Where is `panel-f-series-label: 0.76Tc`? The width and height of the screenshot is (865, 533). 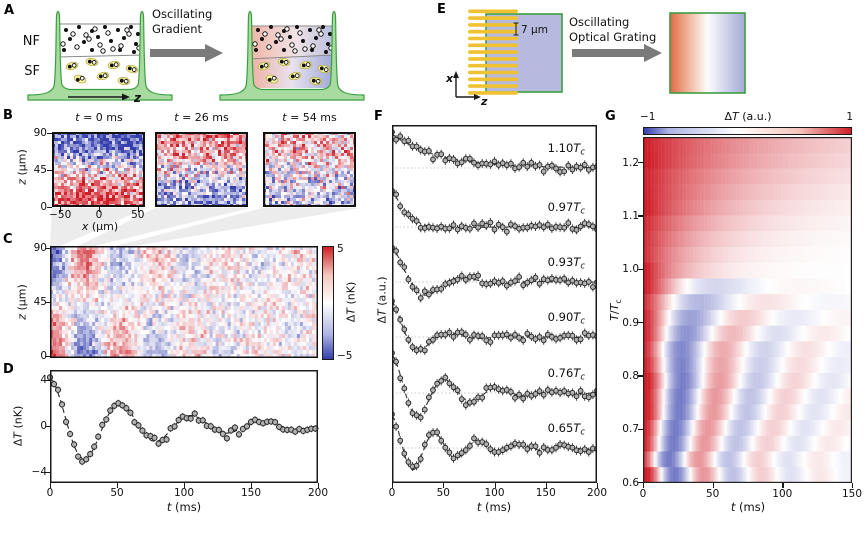 panel-f-series-label: 0.76Tc is located at coordinates (567, 374).